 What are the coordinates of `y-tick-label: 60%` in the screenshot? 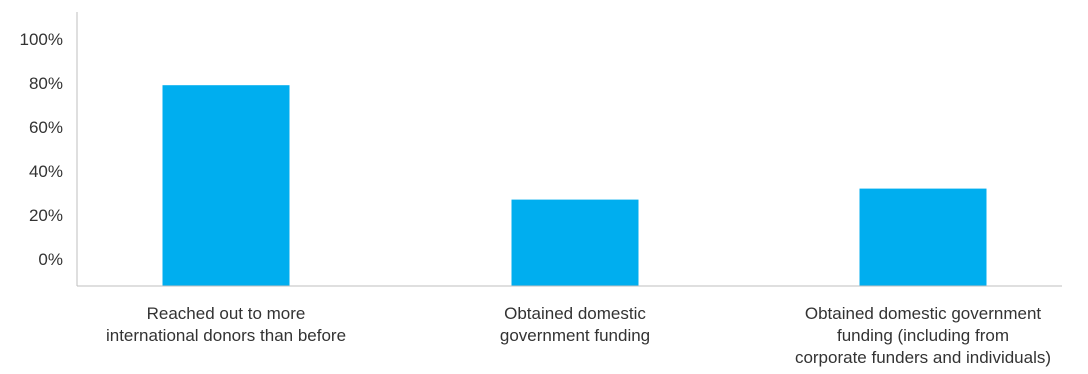 It's located at (46, 127).